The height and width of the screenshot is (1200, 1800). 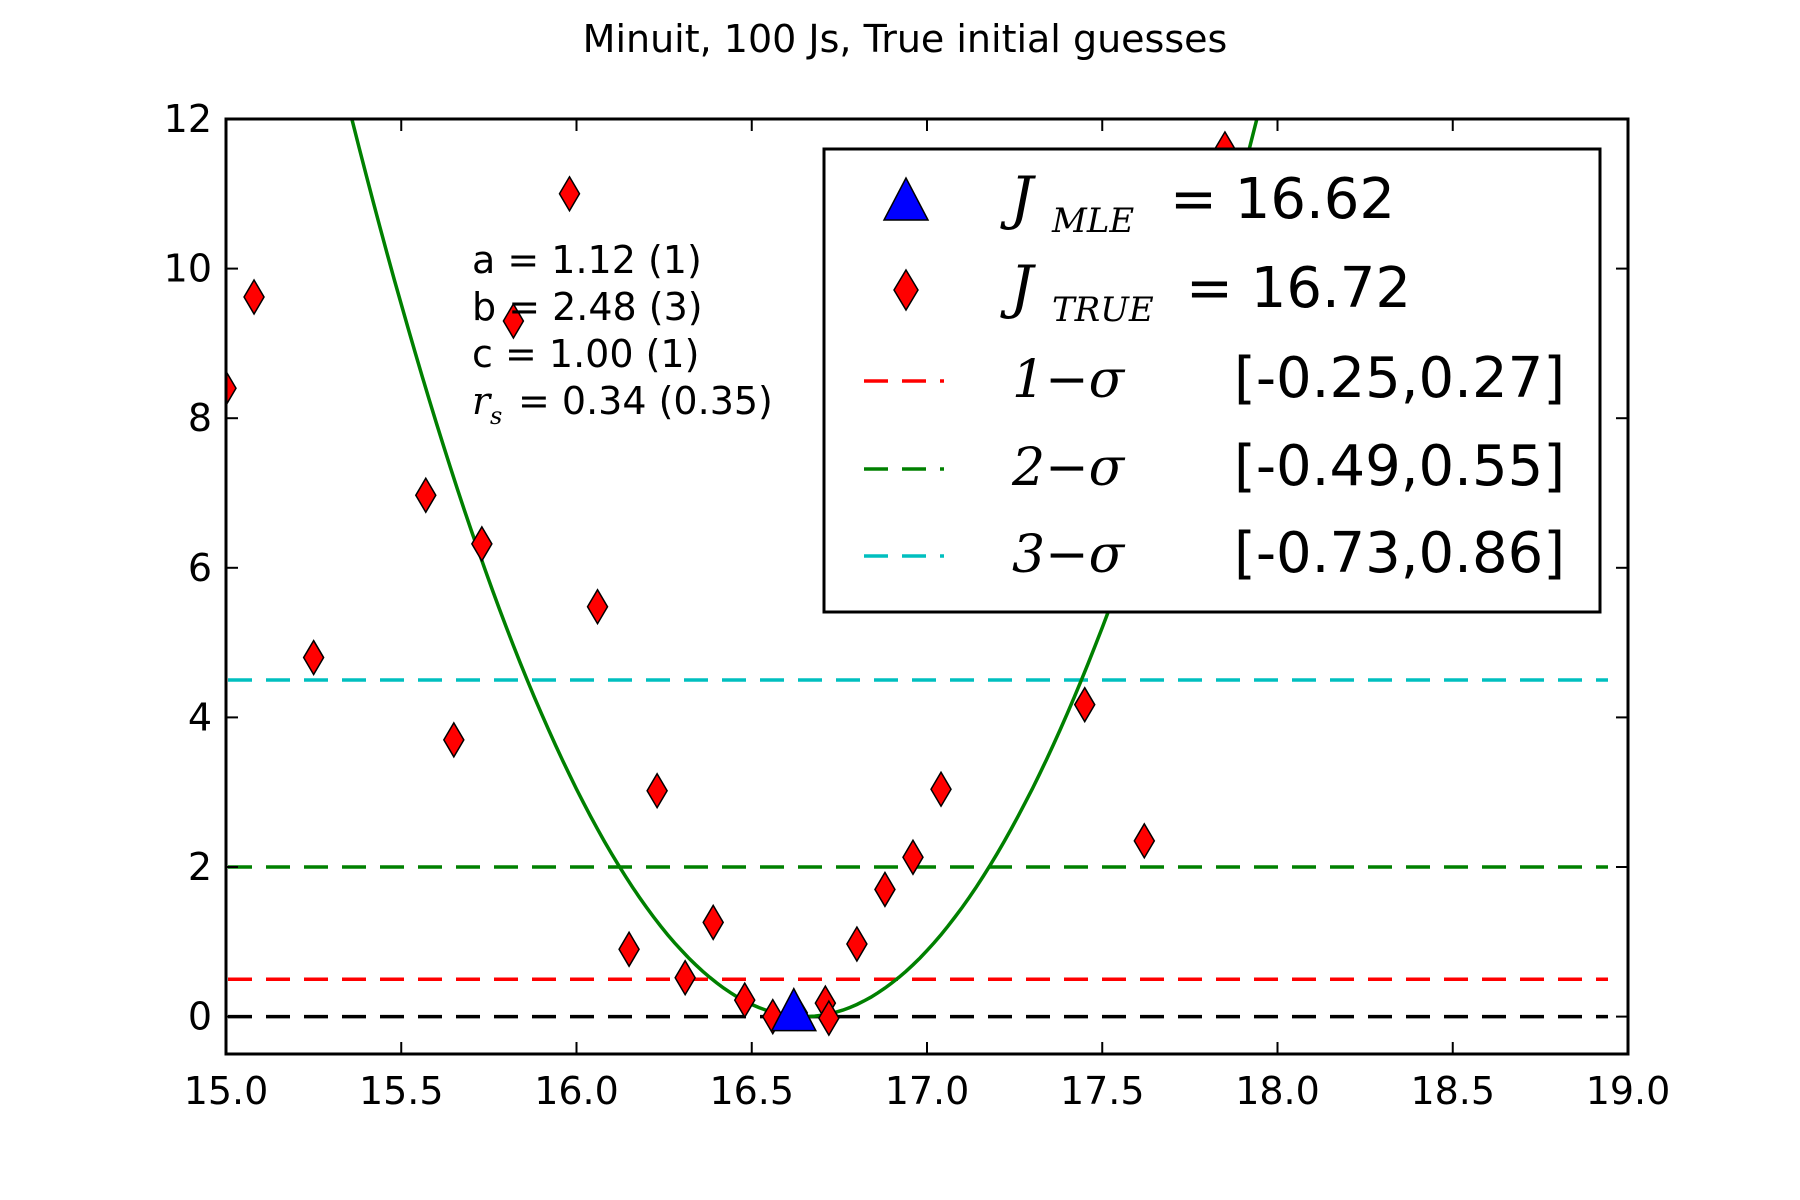 I want to click on chart-title: Minuit, 100 Js, True initial guesses, so click(x=905, y=39).